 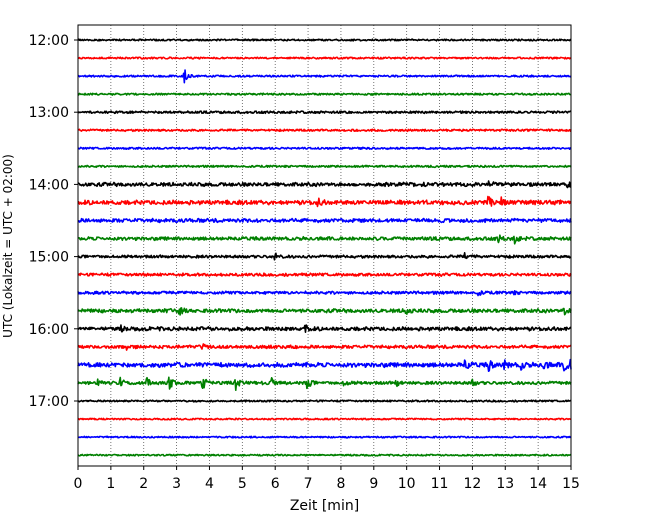 What do you see at coordinates (53, 221) in the screenshot?
I see `y-axis-ticks: 12:00 13:00 14:00 15:00 16:00 17:00` at bounding box center [53, 221].